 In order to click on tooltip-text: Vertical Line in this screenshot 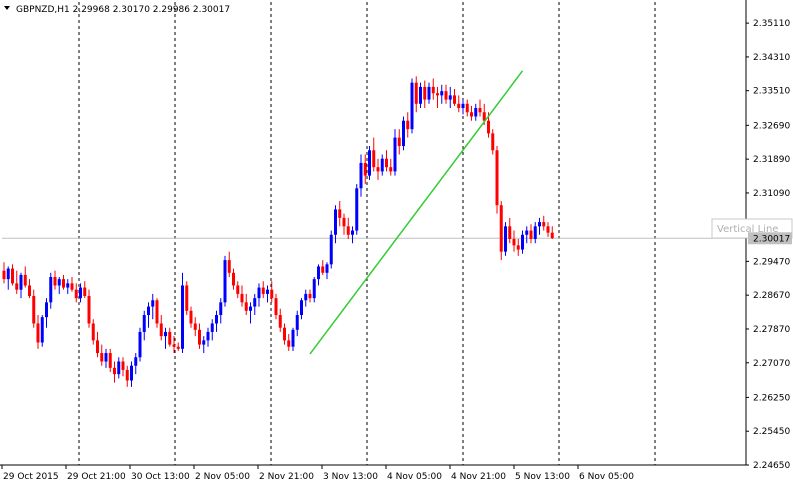, I will do `click(747, 229)`.